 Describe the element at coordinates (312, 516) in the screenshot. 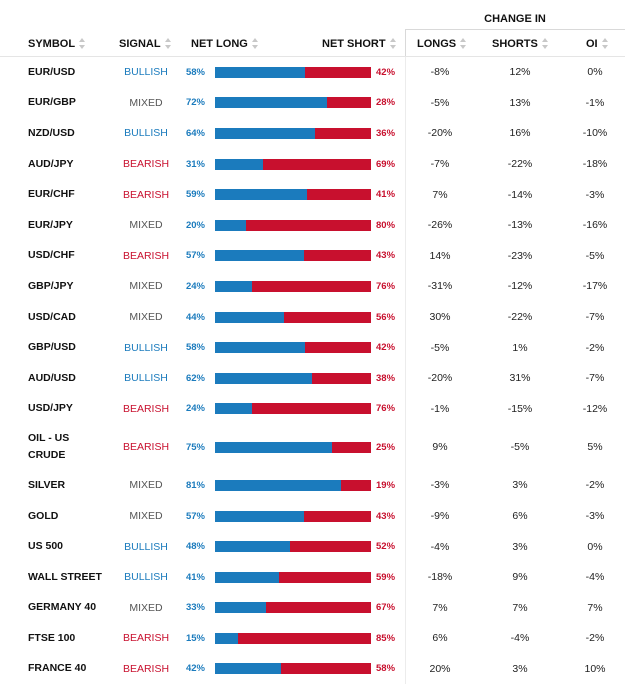

I see `table-row: GOLD MIXED 57% 43% -9% 6% -3%` at that location.